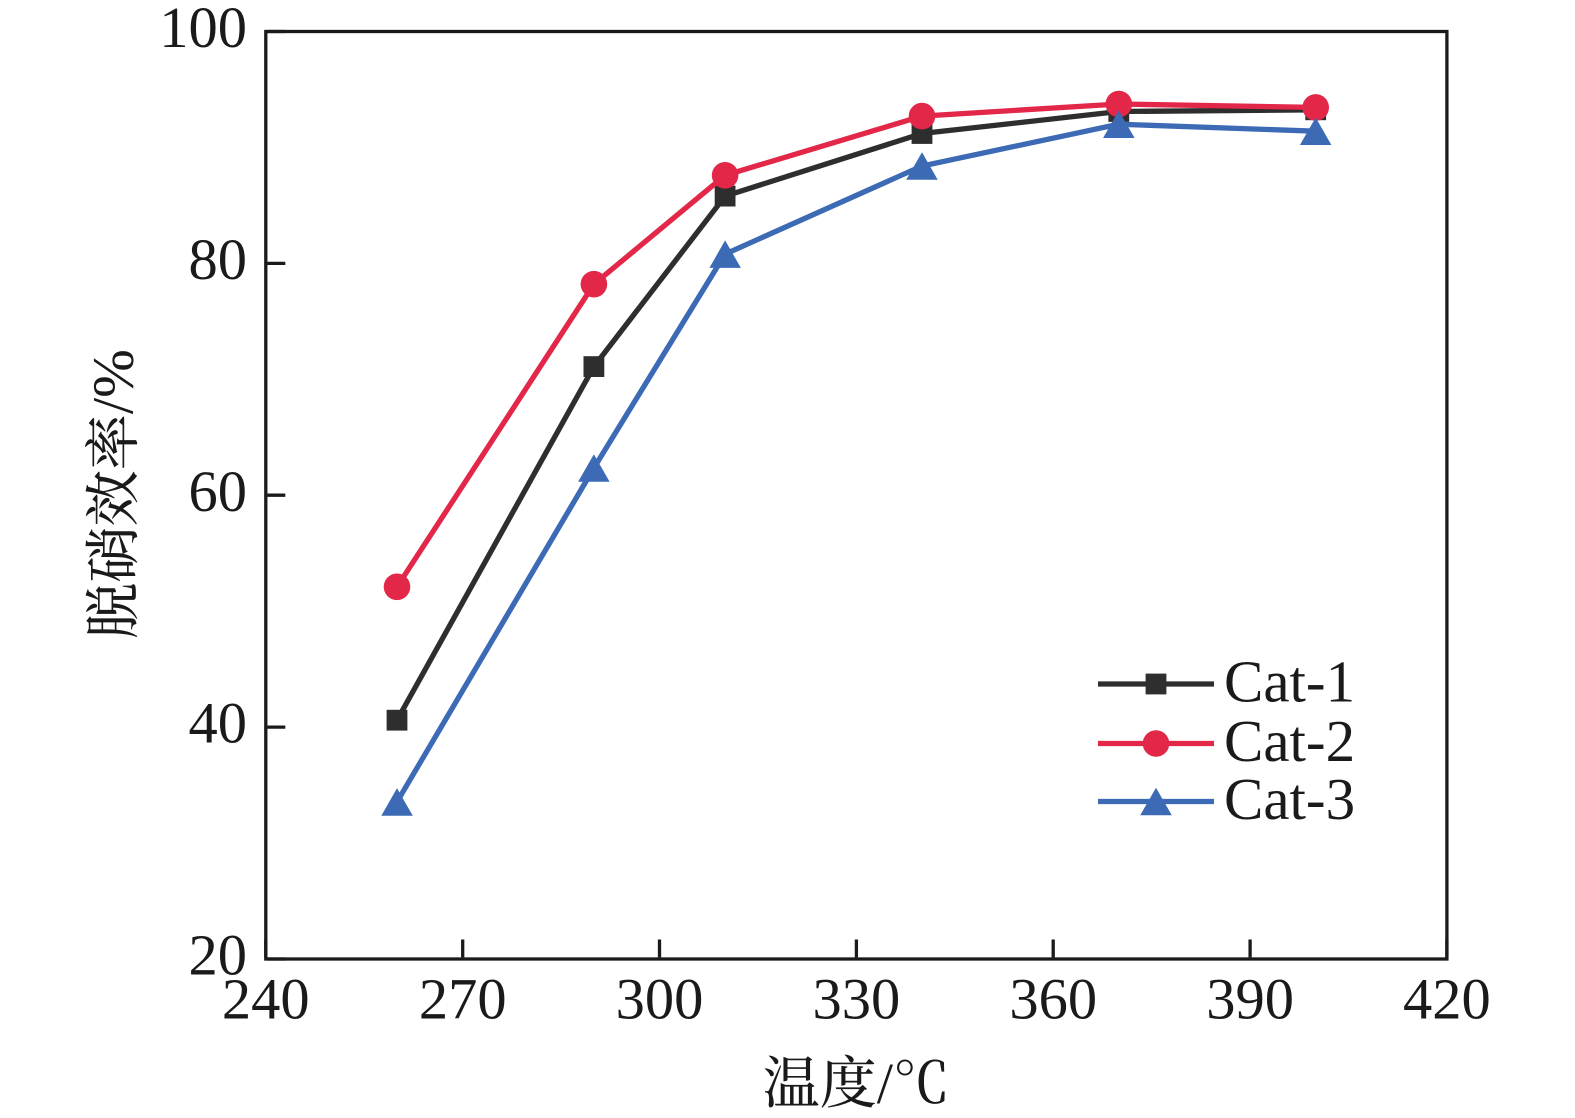 This screenshot has width=1575, height=1118. What do you see at coordinates (218, 955) in the screenshot?
I see `svg-text: 20` at bounding box center [218, 955].